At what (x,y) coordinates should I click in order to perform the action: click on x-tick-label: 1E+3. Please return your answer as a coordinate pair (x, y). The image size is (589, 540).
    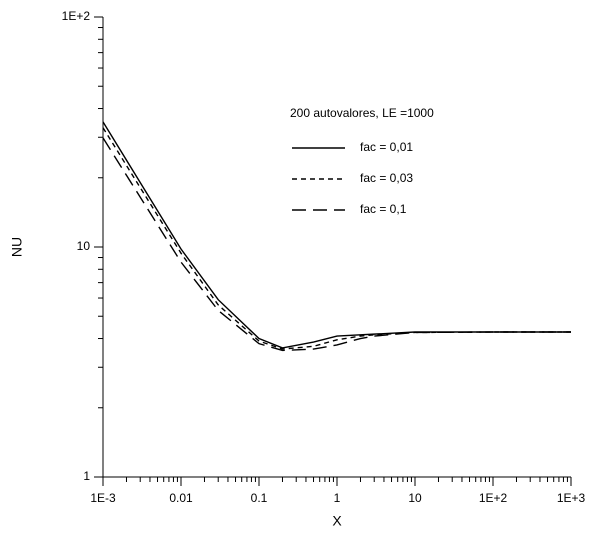
    Looking at the image, I should click on (571, 498).